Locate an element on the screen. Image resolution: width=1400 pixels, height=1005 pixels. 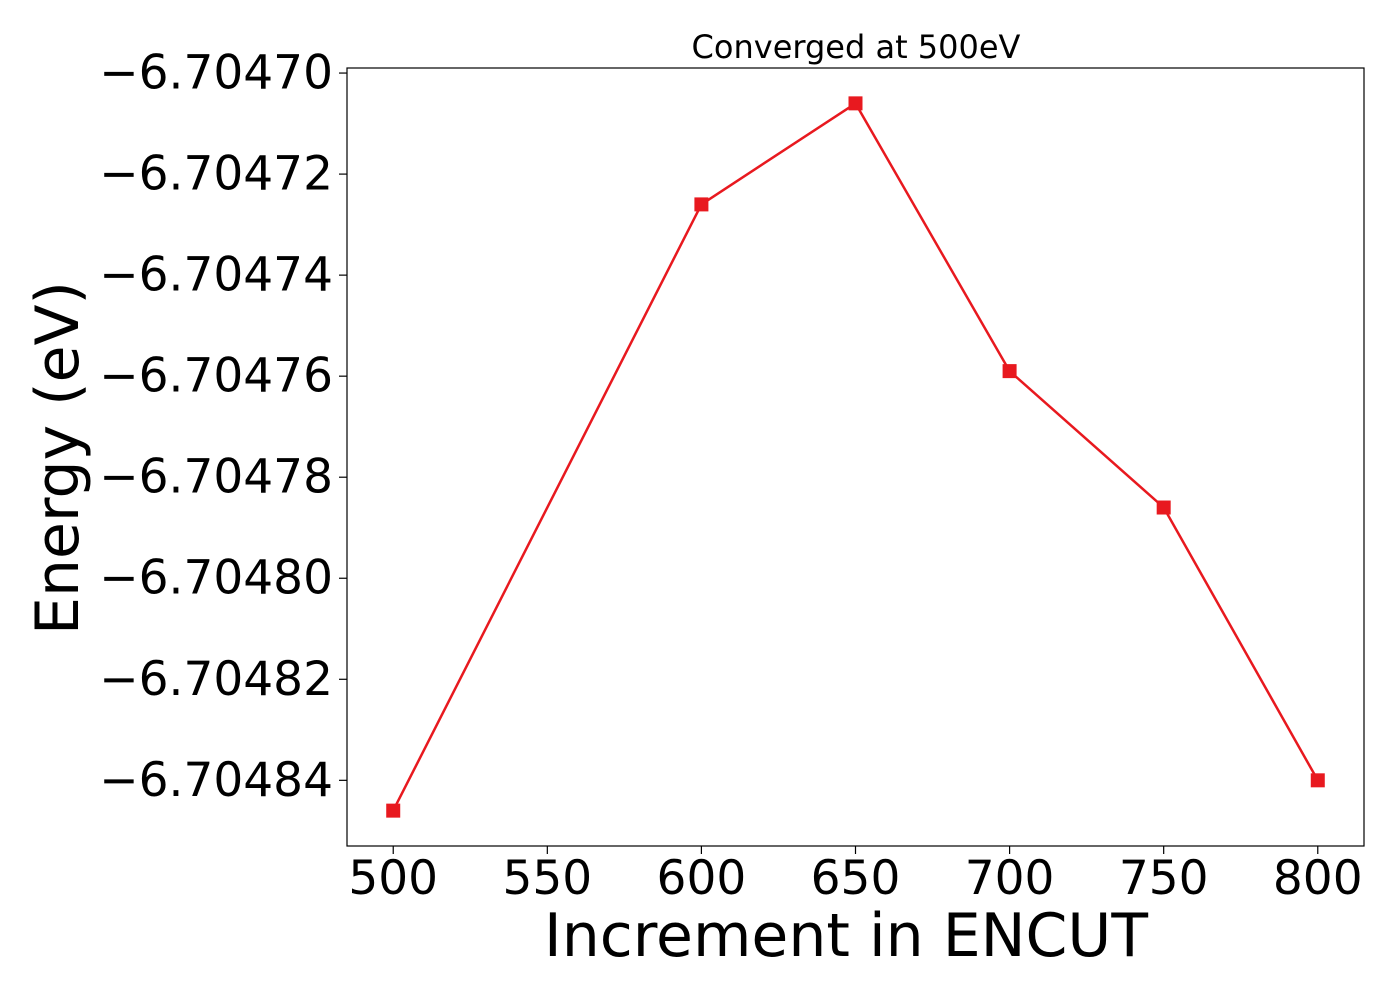
y-tick-label: −6.70480 is located at coordinates (216, 578).